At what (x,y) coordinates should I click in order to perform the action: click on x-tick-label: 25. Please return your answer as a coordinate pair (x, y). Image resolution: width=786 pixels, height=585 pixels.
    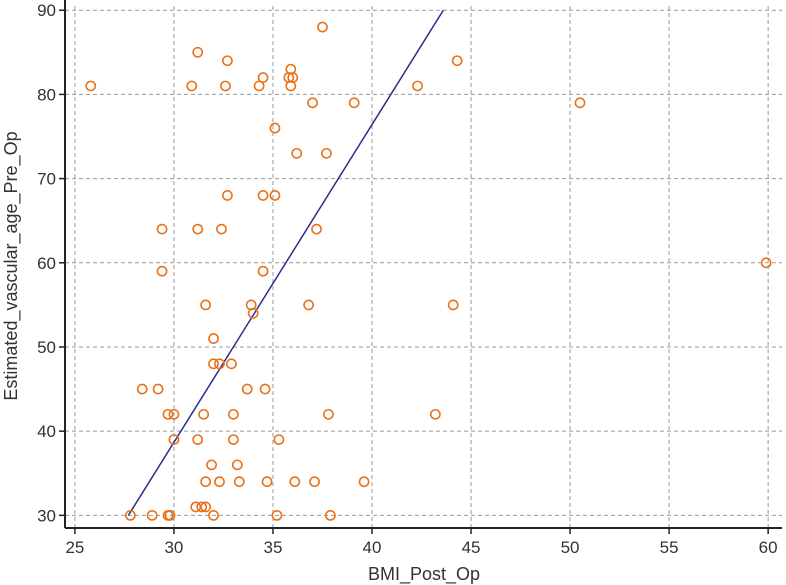
    Looking at the image, I should click on (74, 547).